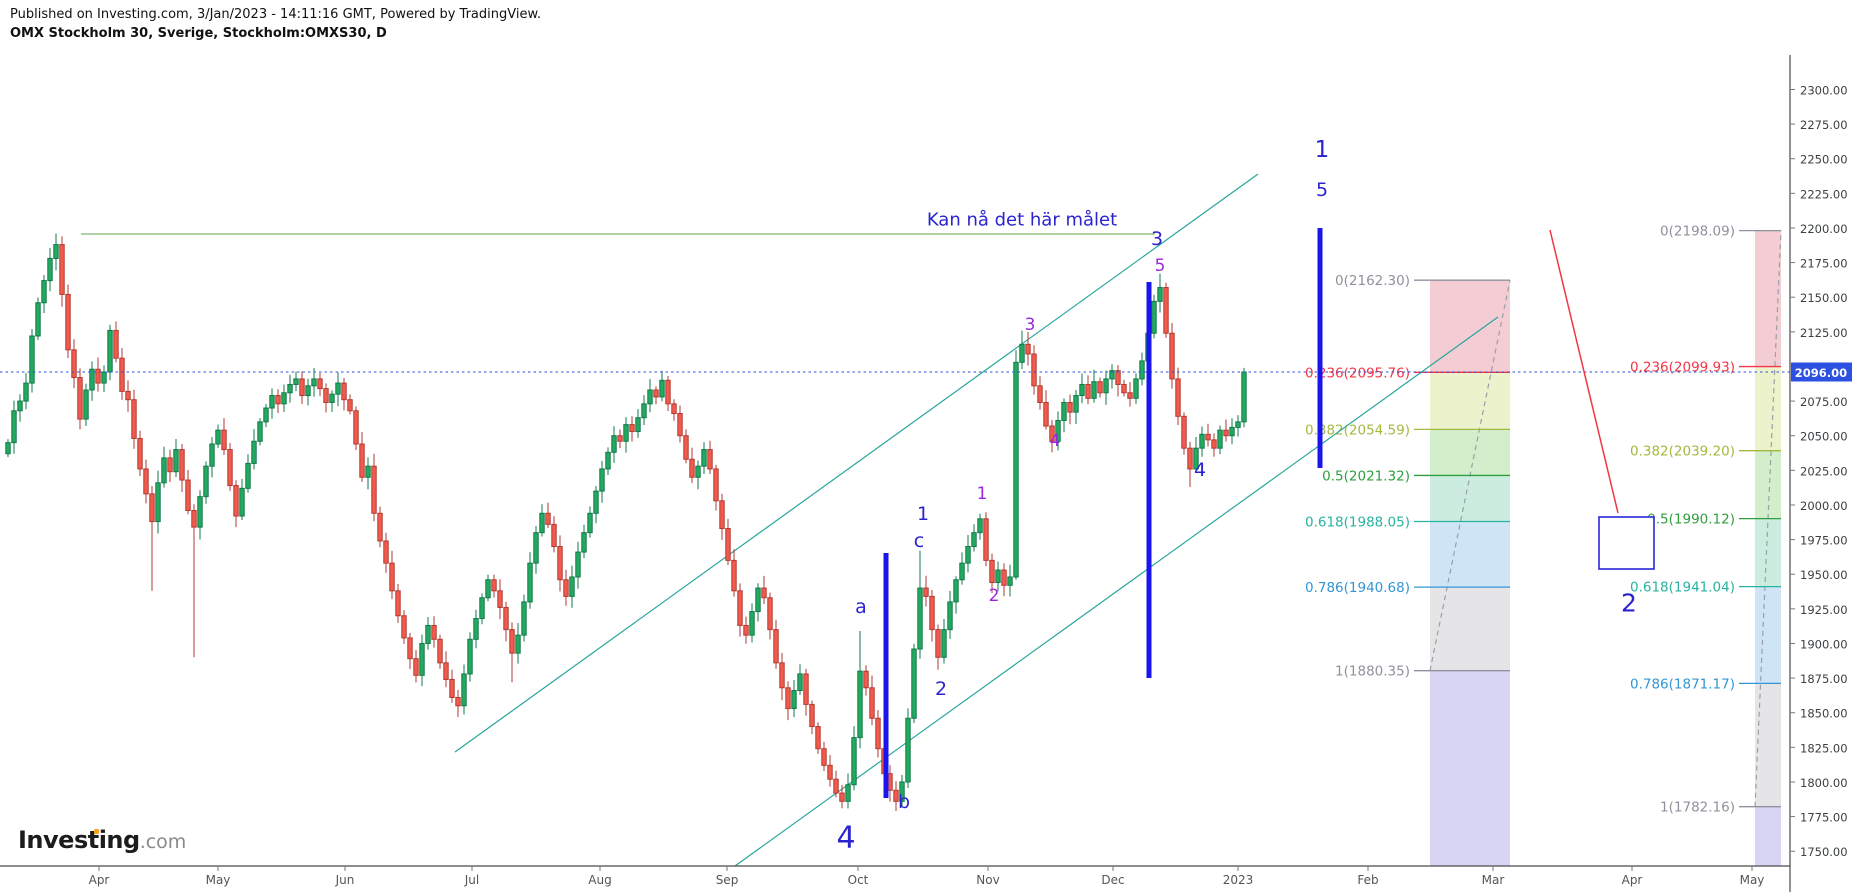 This screenshot has height=892, width=1853. What do you see at coordinates (1824, 506) in the screenshot?
I see `price-label-2000: 2000.00` at bounding box center [1824, 506].